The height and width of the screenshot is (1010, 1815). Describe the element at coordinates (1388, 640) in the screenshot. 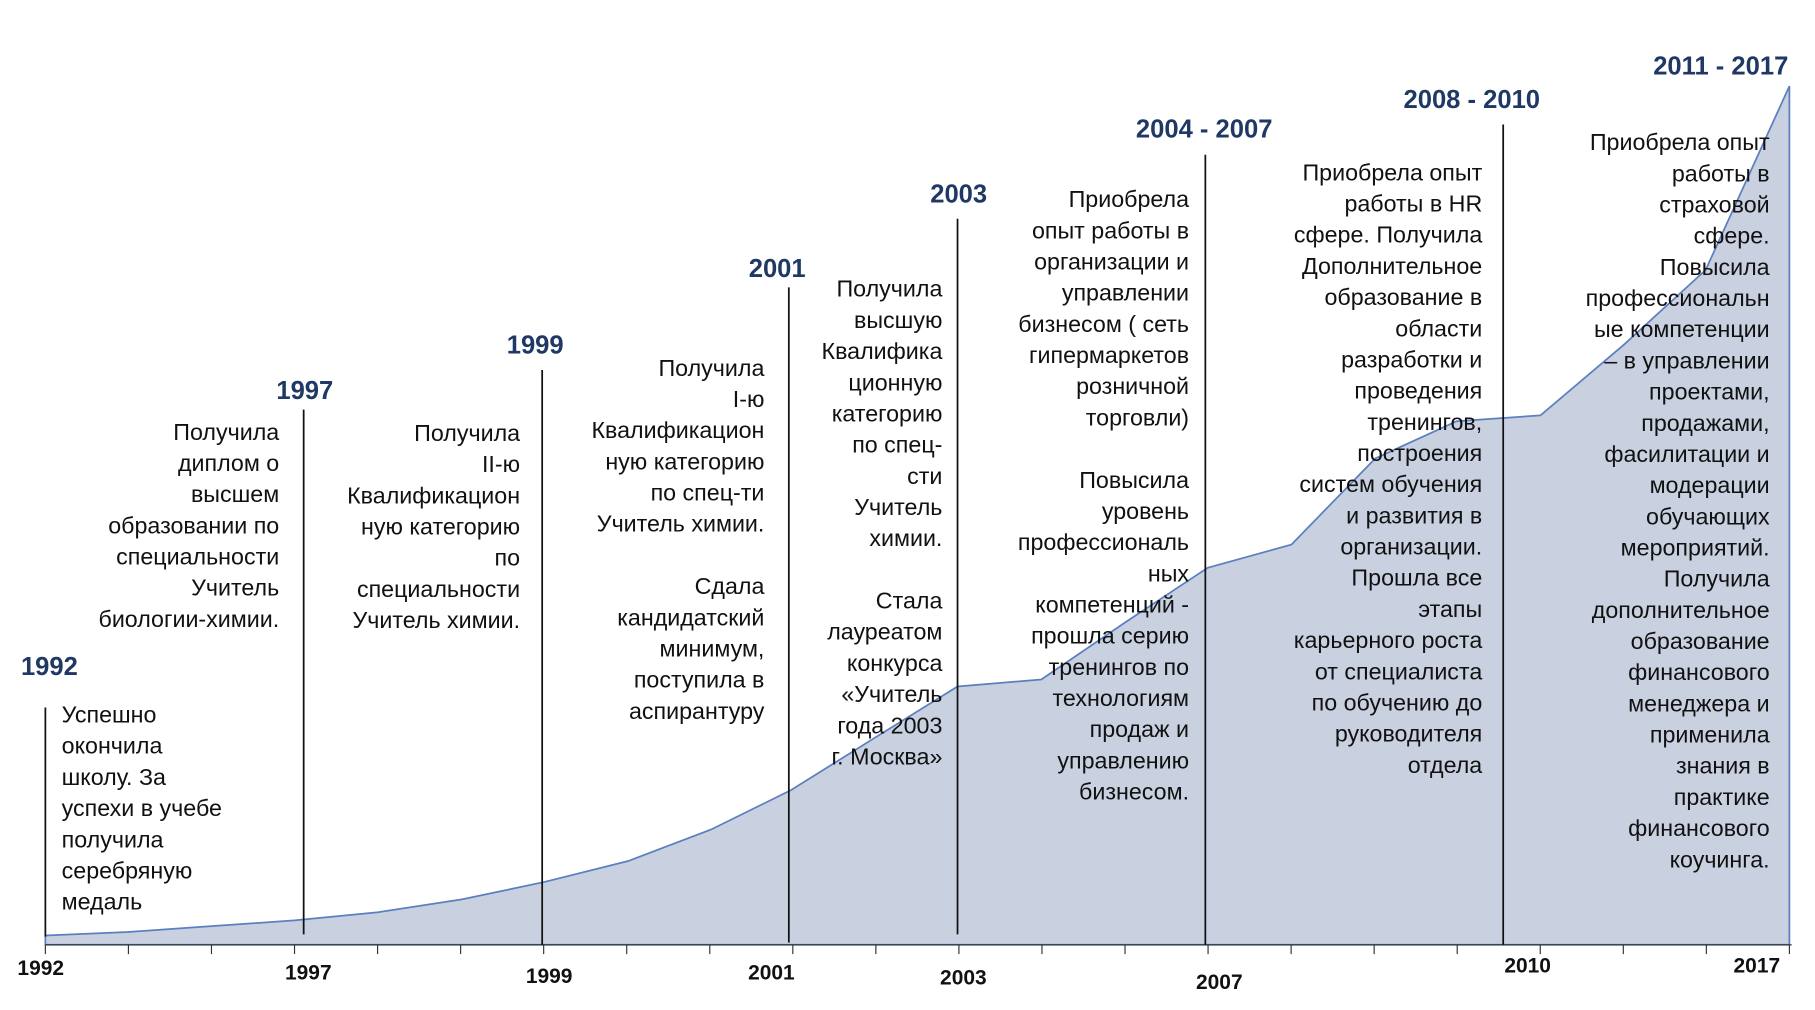

I see `milestone-text: карьерного роста` at that location.